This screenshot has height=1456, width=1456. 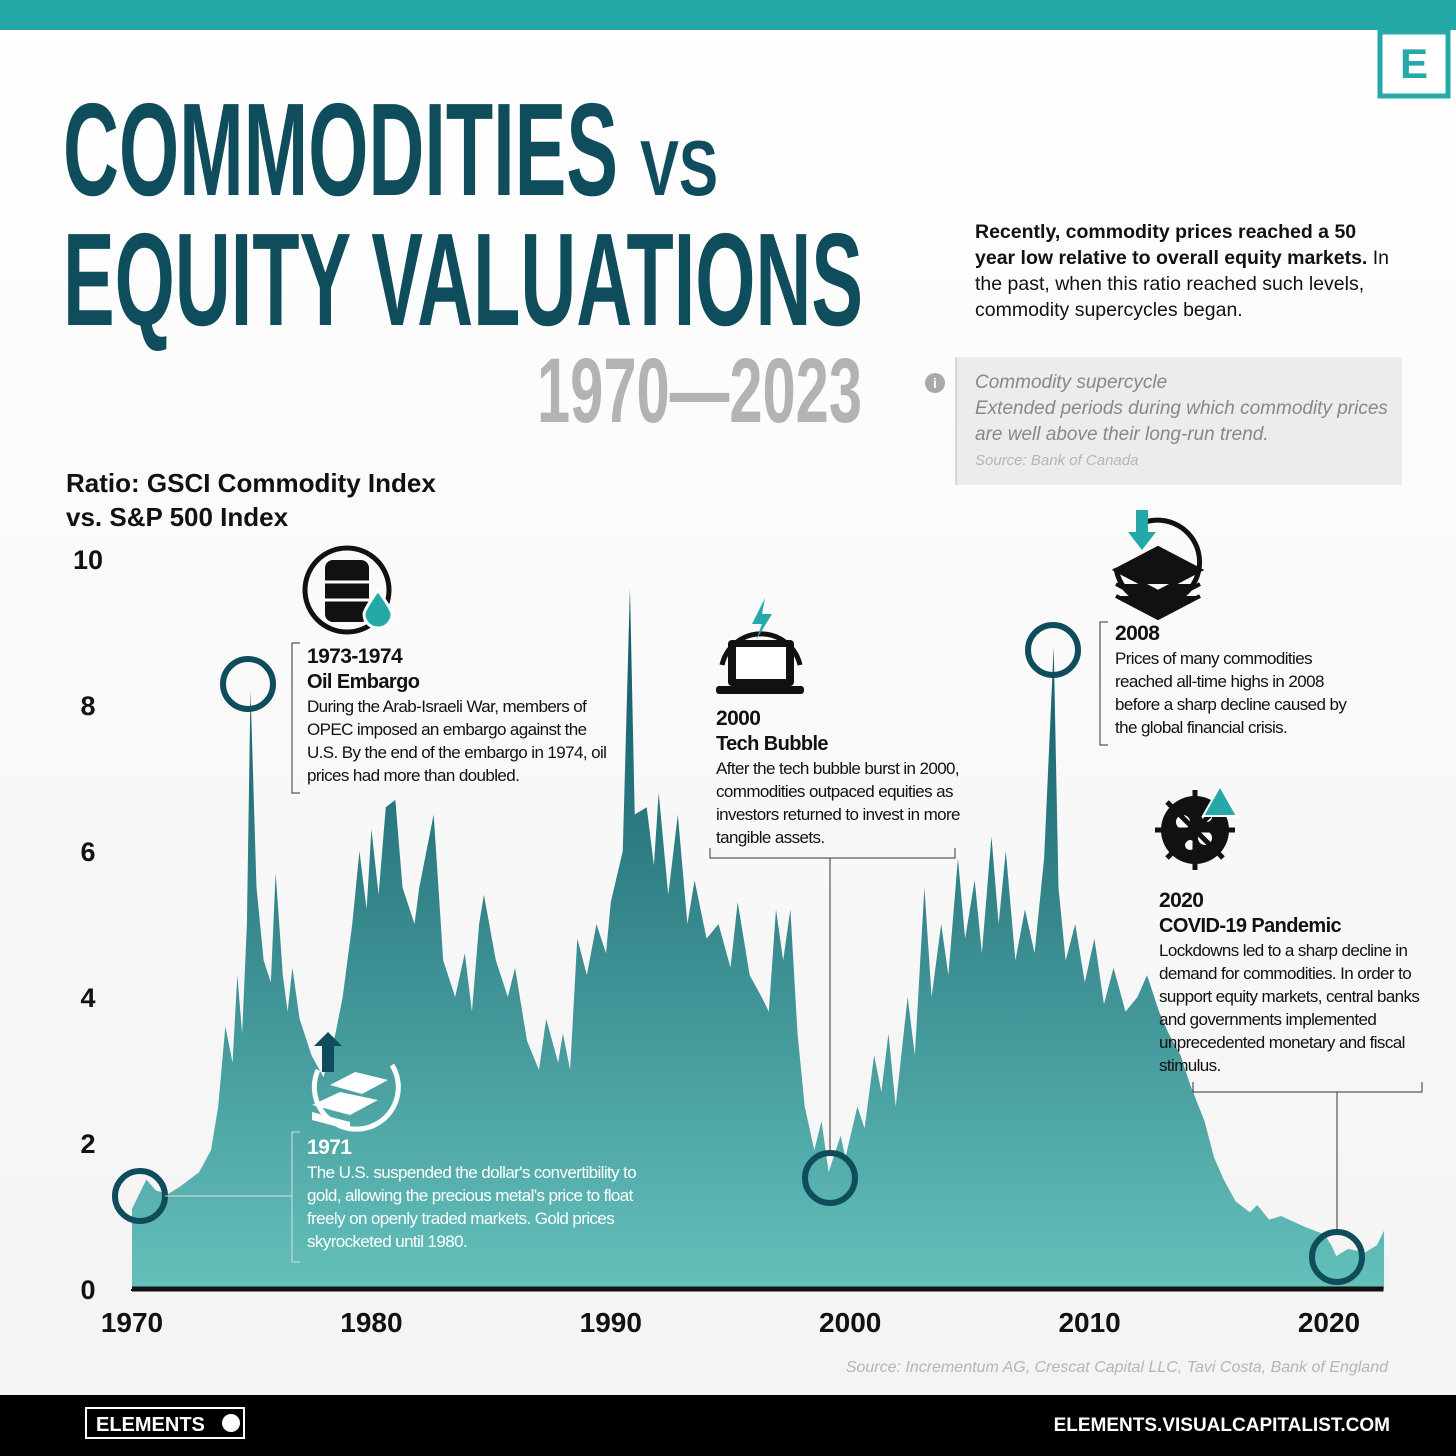 I want to click on x-tick-label: 2010, so click(x=1089, y=1322).